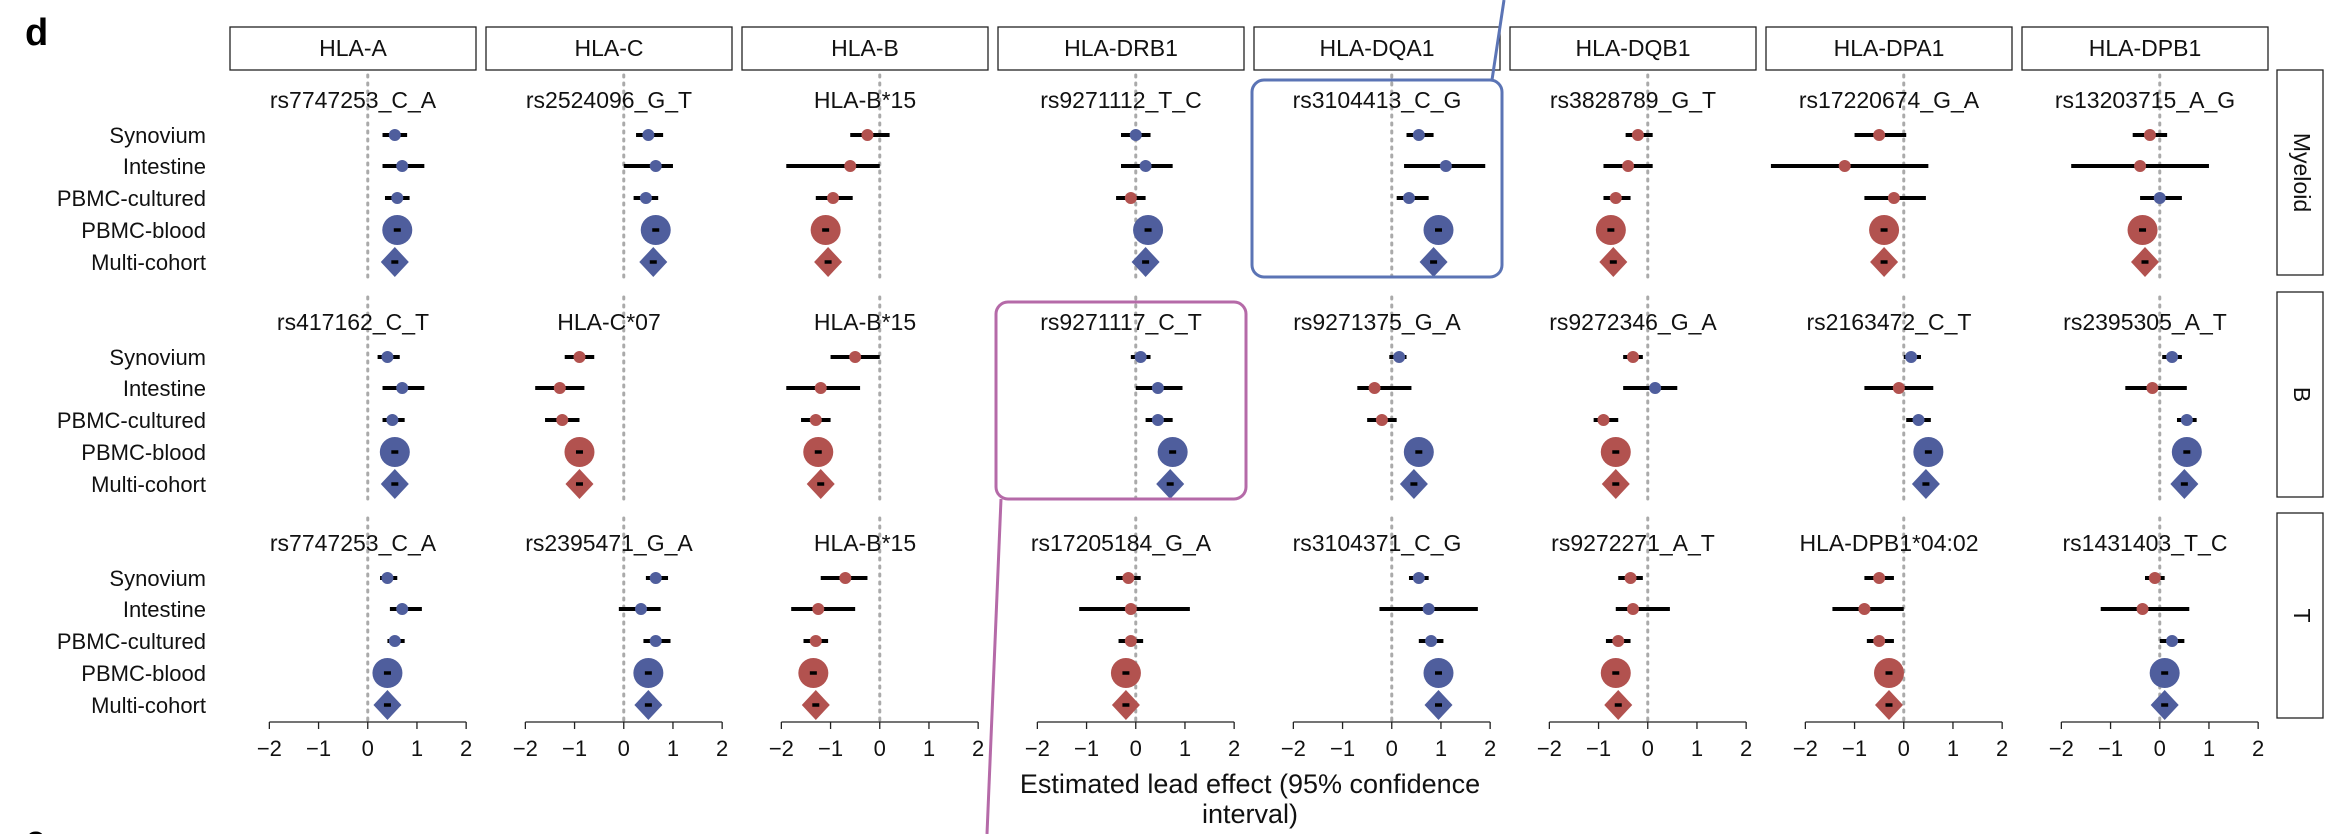 This screenshot has height=834, width=2334. I want to click on gene-strip-label: HLA-B, so click(865, 48).